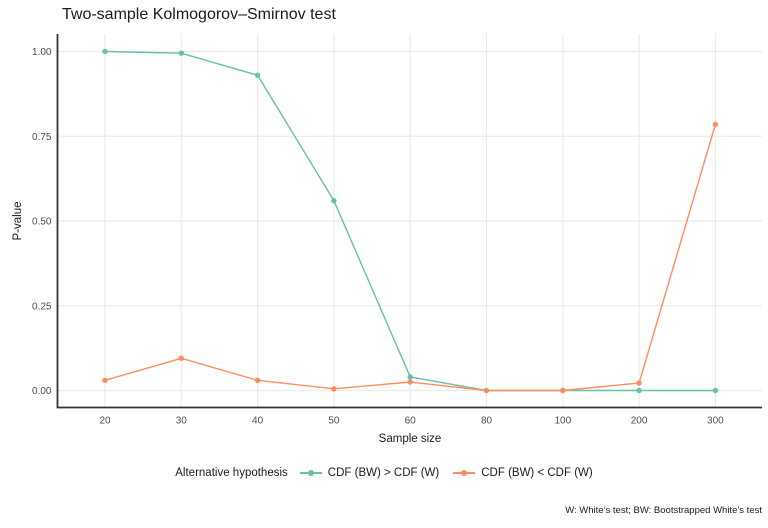  I want to click on legend-item: CDF (BW) < CDF (W), so click(523, 473).